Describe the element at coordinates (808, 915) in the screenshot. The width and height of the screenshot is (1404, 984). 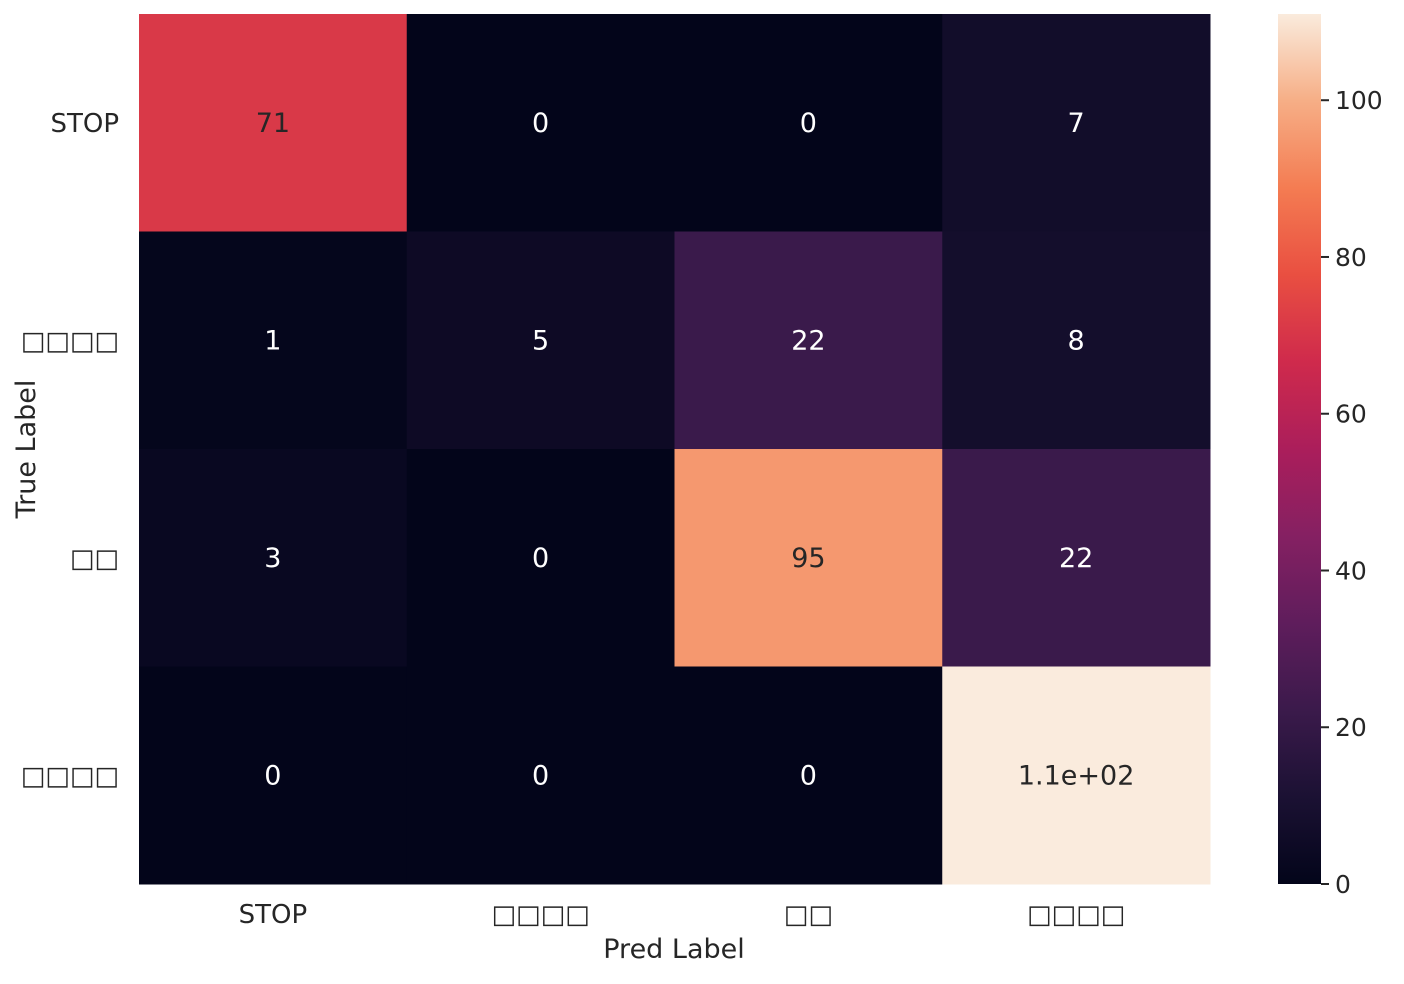
I see `x-tick-label: □□` at that location.